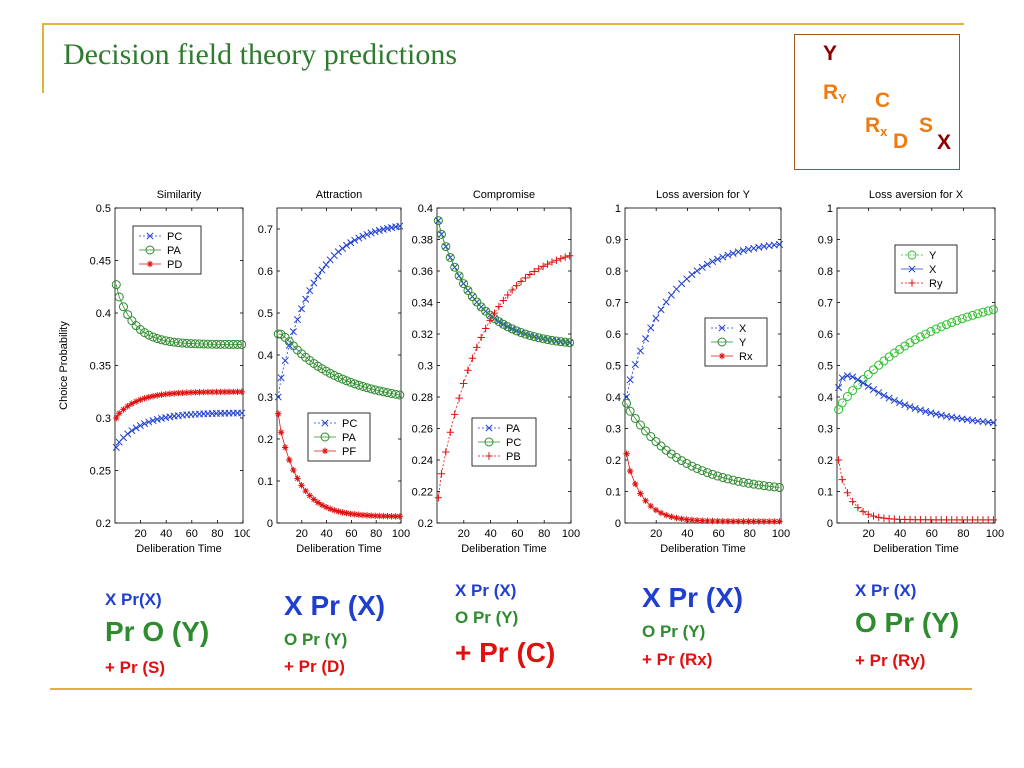 The height and width of the screenshot is (768, 1024). I want to click on left-rule, so click(43, 59).